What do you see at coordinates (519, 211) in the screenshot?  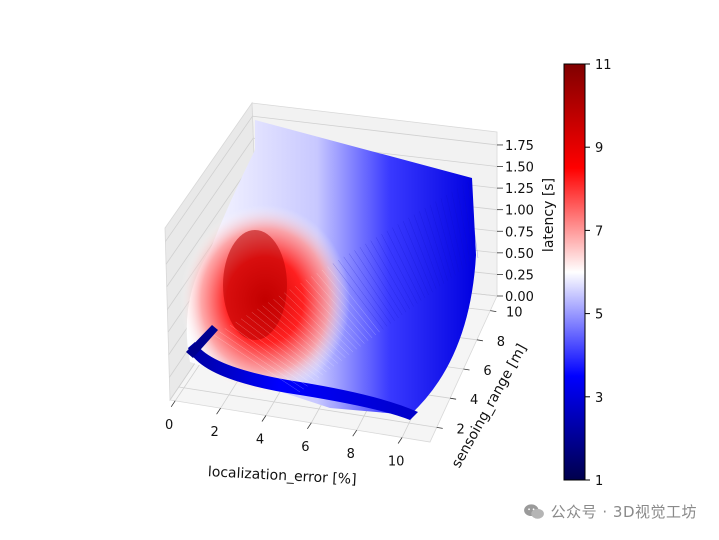 I see `z-tick-label: 1.00` at bounding box center [519, 211].